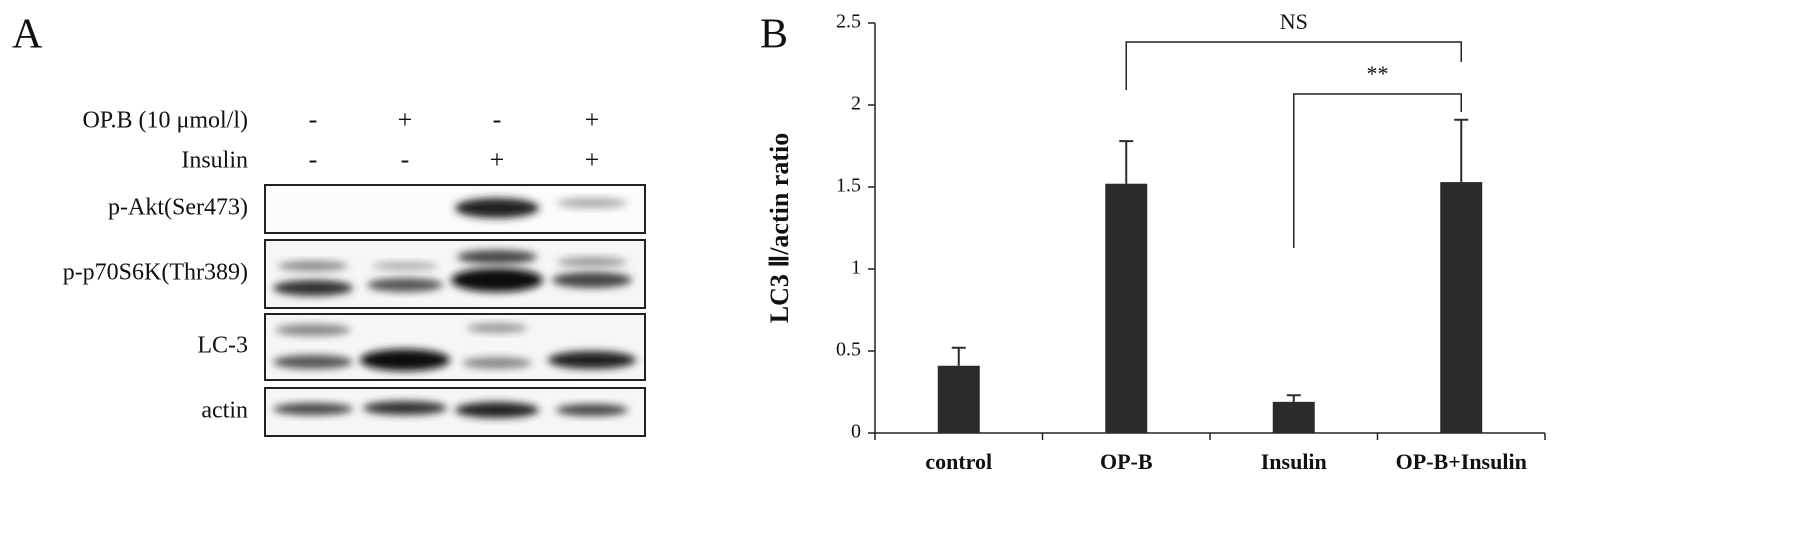 This screenshot has height=555, width=1795. Describe the element at coordinates (848, 22) in the screenshot. I see `y-tick-label: 2.5` at that location.